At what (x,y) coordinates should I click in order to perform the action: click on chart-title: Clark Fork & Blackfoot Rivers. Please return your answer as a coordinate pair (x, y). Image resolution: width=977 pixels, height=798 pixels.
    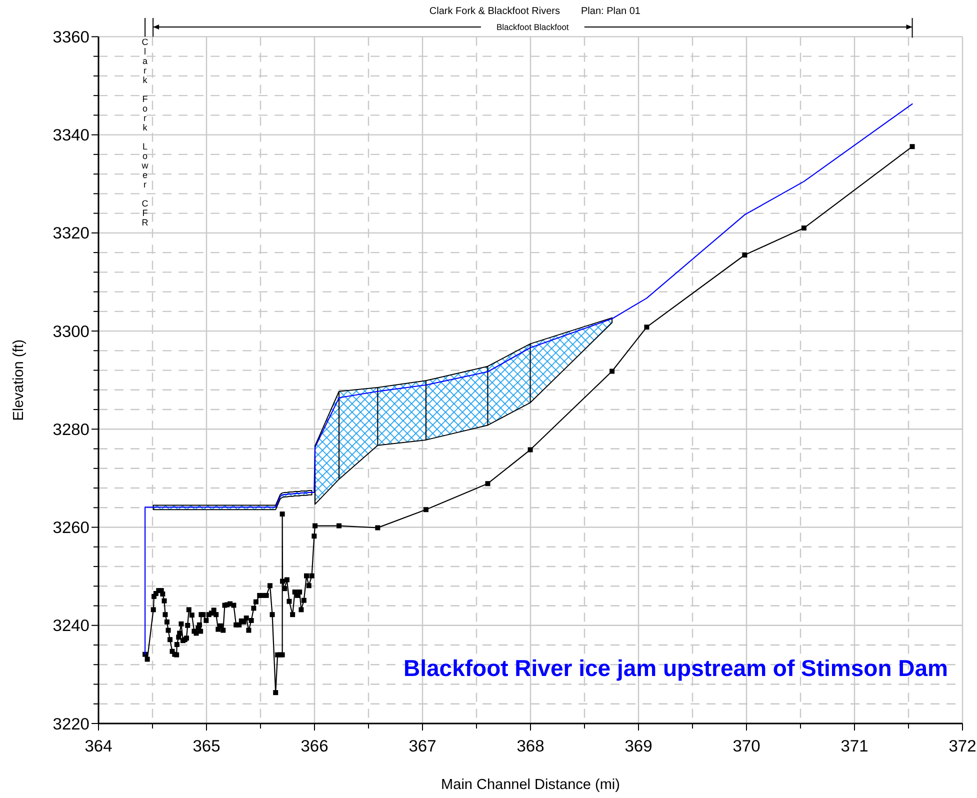
    Looking at the image, I should click on (494, 11).